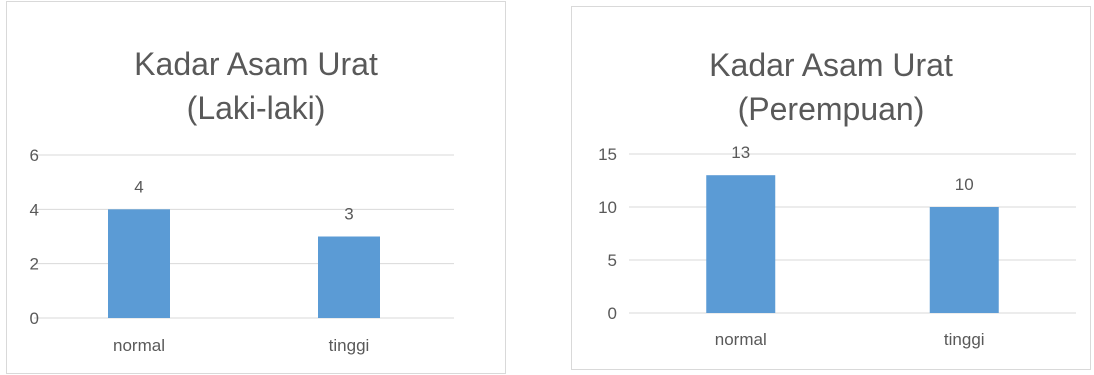  What do you see at coordinates (612, 260) in the screenshot?
I see `y-tick-label: 5` at bounding box center [612, 260].